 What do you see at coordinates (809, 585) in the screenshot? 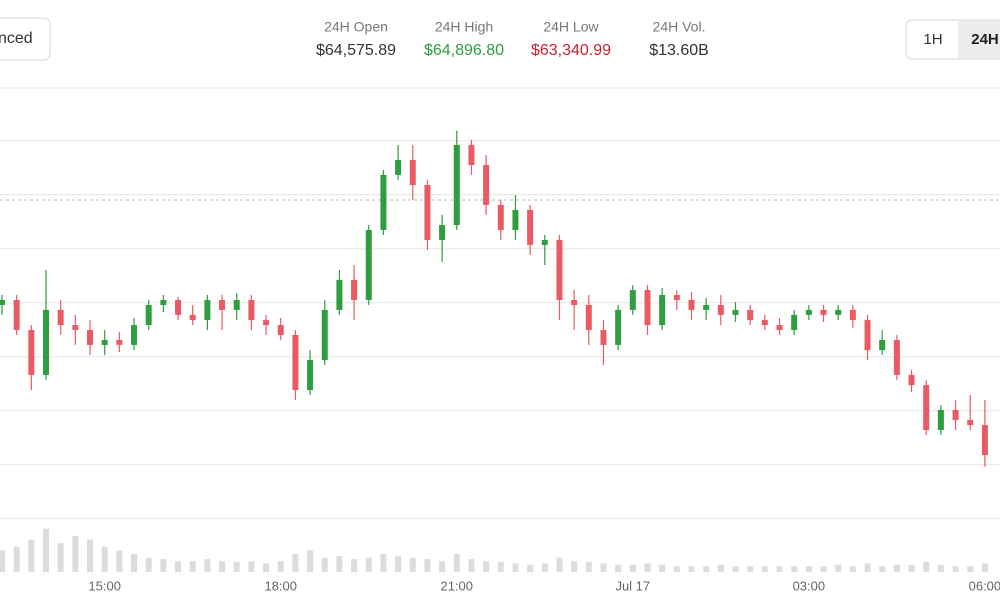
I see `x-tick-label: 03:00` at bounding box center [809, 585].